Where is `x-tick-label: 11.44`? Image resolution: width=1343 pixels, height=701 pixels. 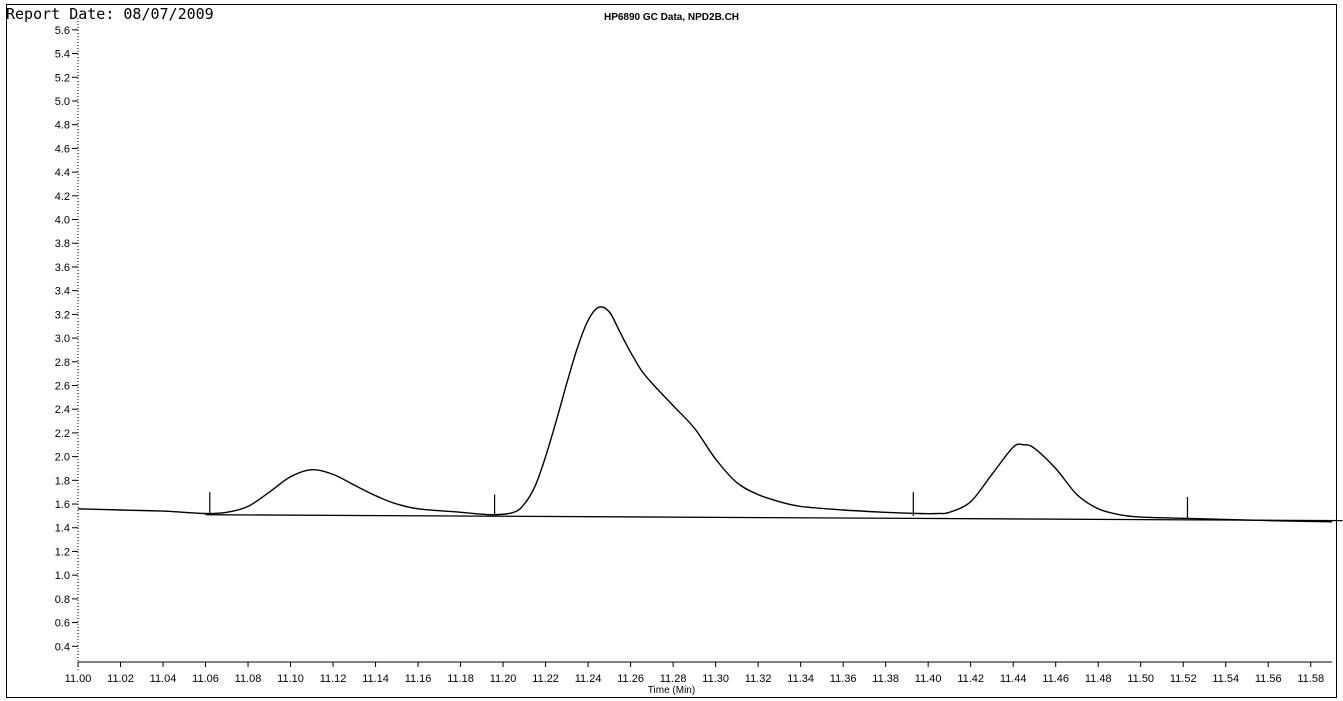 x-tick-label: 11.44 is located at coordinates (1013, 679).